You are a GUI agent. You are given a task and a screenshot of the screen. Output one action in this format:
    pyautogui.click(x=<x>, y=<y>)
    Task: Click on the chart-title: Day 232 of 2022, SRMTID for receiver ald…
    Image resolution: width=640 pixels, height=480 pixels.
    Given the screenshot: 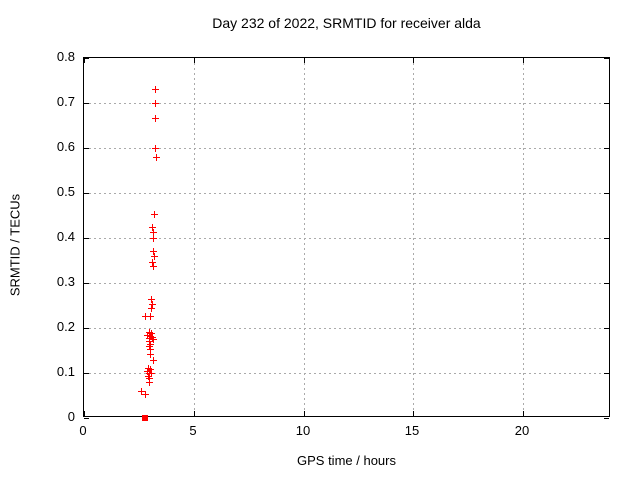 What is the action you would take?
    pyautogui.click(x=346, y=23)
    